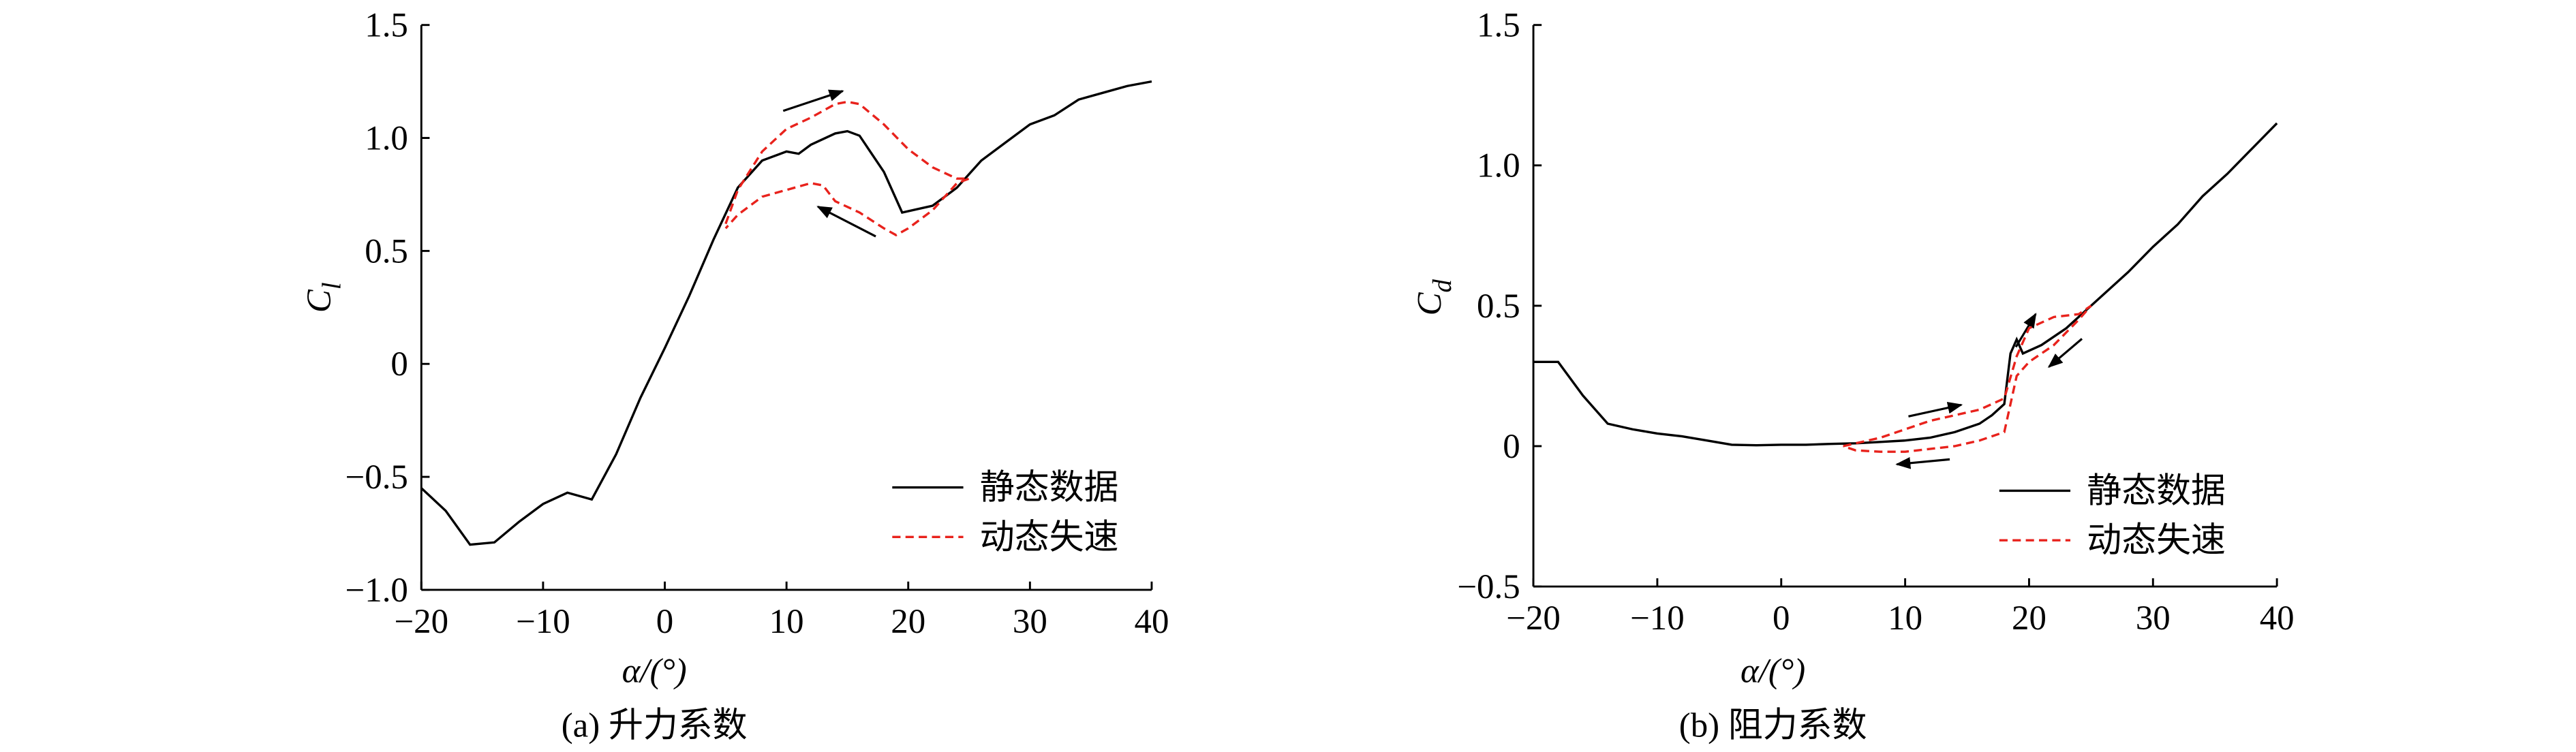 The image size is (2576, 752). What do you see at coordinates (655, 726) in the screenshot?
I see `caption: (a) 升力系数` at bounding box center [655, 726].